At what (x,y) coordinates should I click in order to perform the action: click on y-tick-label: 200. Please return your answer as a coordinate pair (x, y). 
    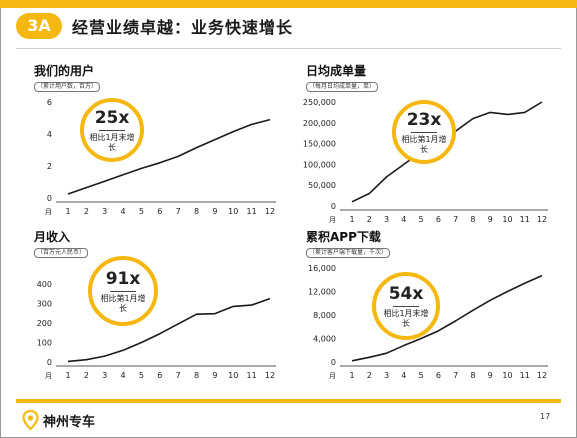
    Looking at the image, I should click on (44, 323).